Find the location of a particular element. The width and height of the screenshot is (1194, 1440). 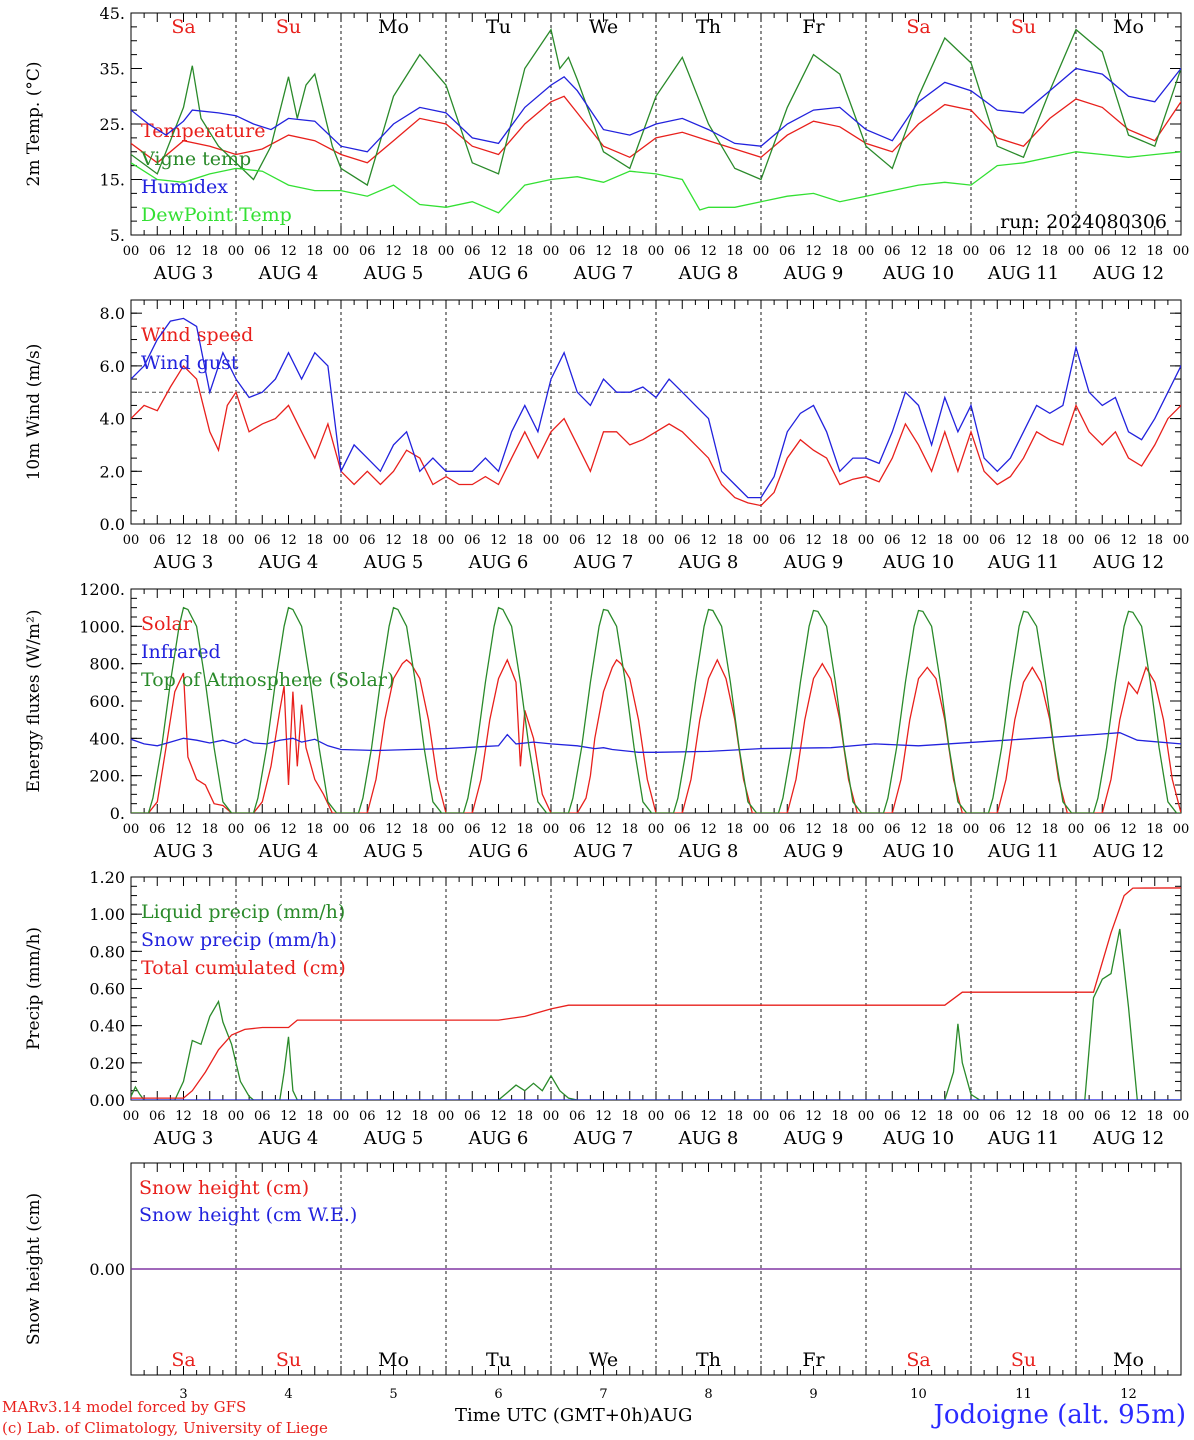

legend-entry: Snow height (cm) is located at coordinates (224, 1188).